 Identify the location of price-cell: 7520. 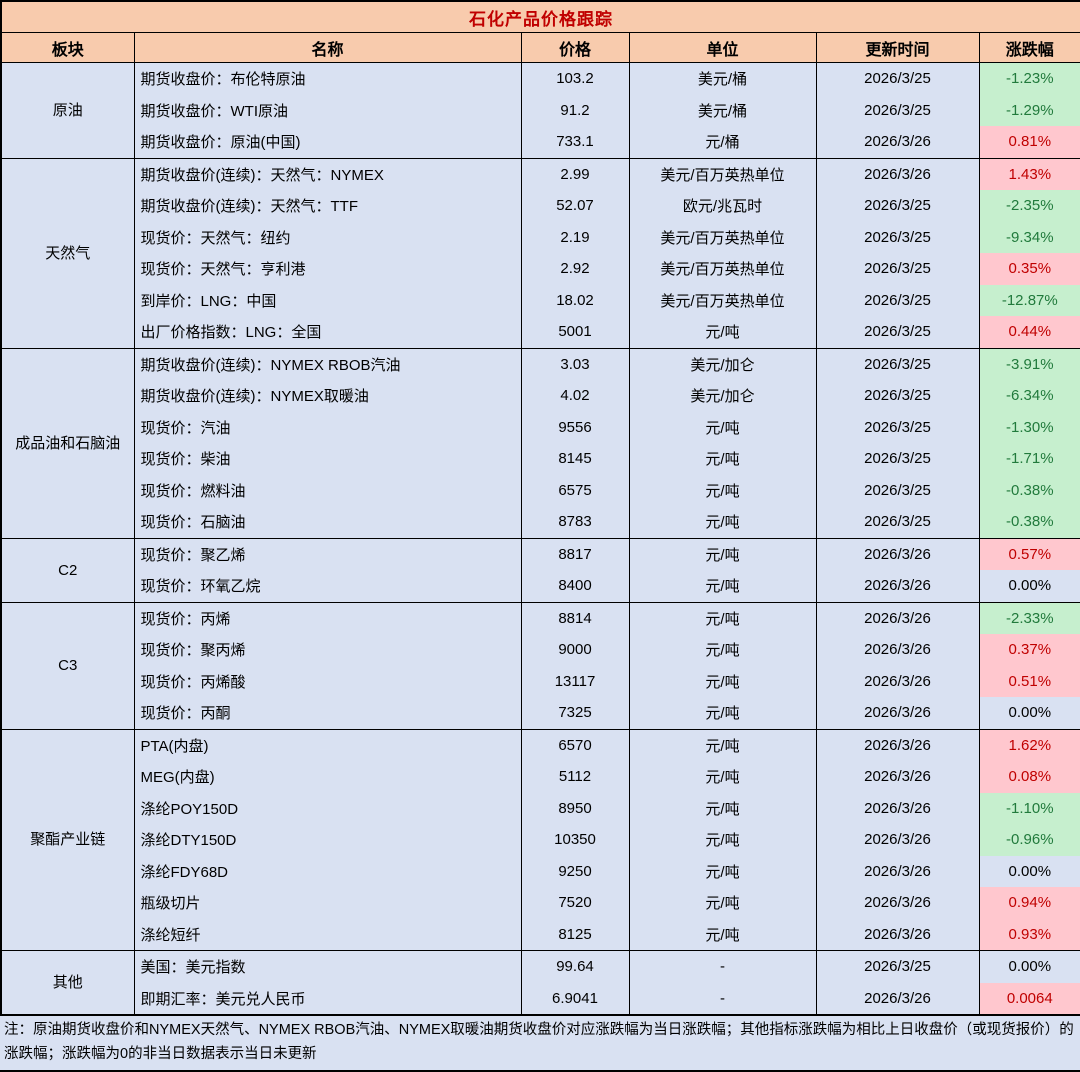
(574, 903).